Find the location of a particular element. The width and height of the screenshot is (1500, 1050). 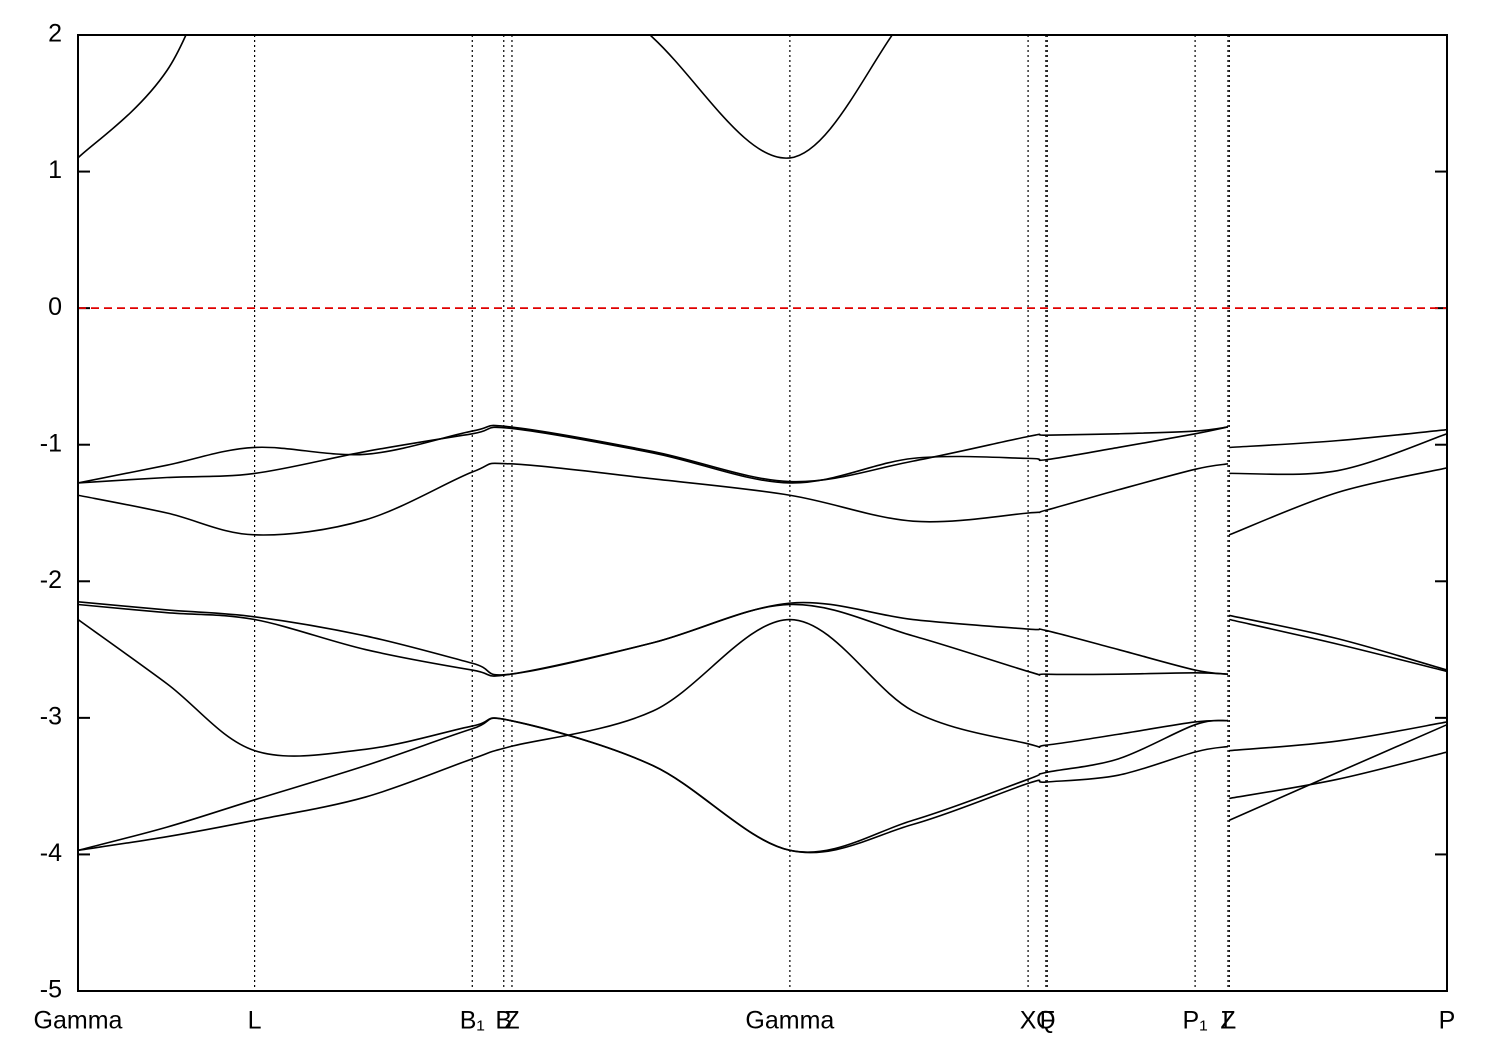

y-tick-label: 0 is located at coordinates (55, 307).